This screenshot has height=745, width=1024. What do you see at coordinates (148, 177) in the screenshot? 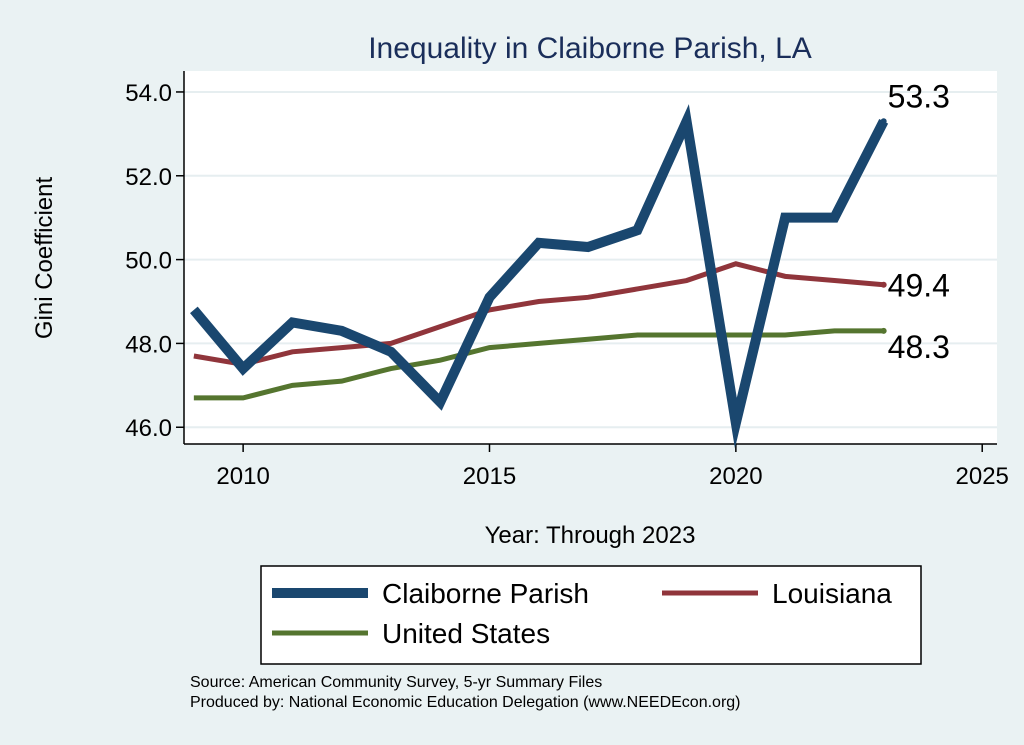
I see `y-tick-label: 52.0` at bounding box center [148, 177].